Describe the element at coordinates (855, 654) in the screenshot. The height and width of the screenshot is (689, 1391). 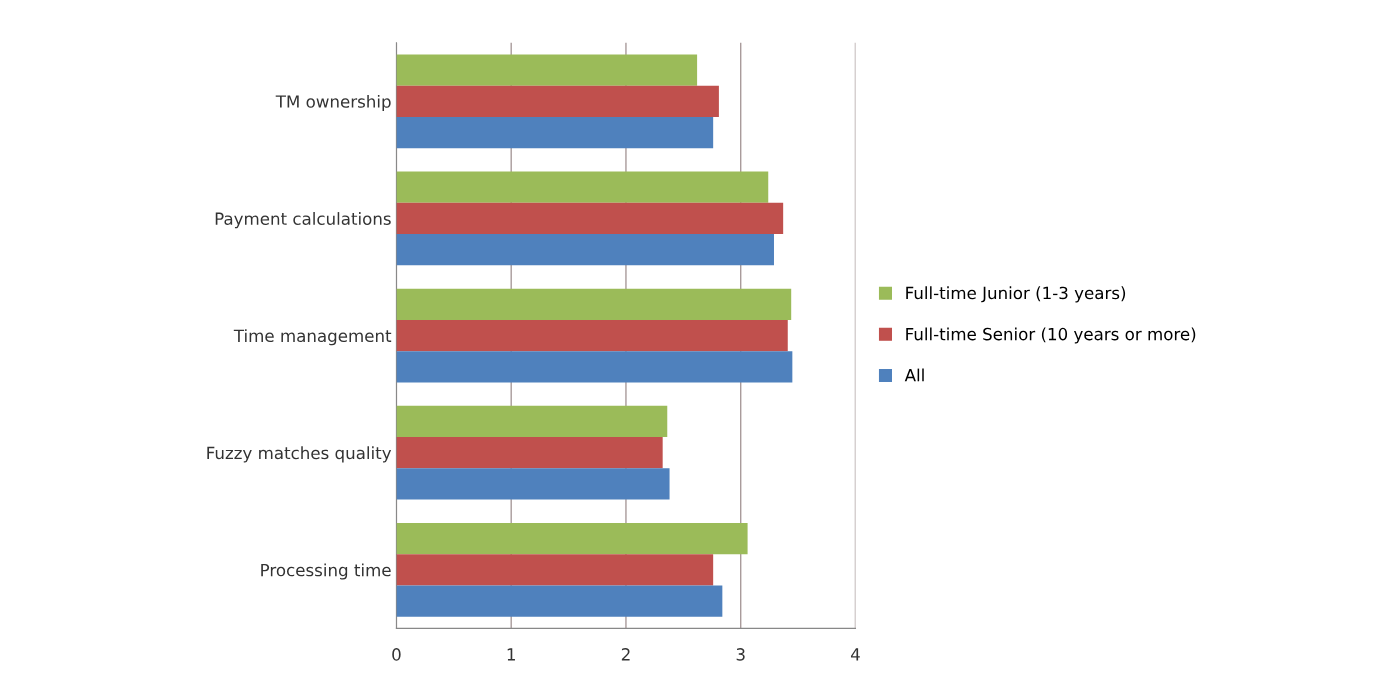
I see `x-tick-label: 4` at that location.